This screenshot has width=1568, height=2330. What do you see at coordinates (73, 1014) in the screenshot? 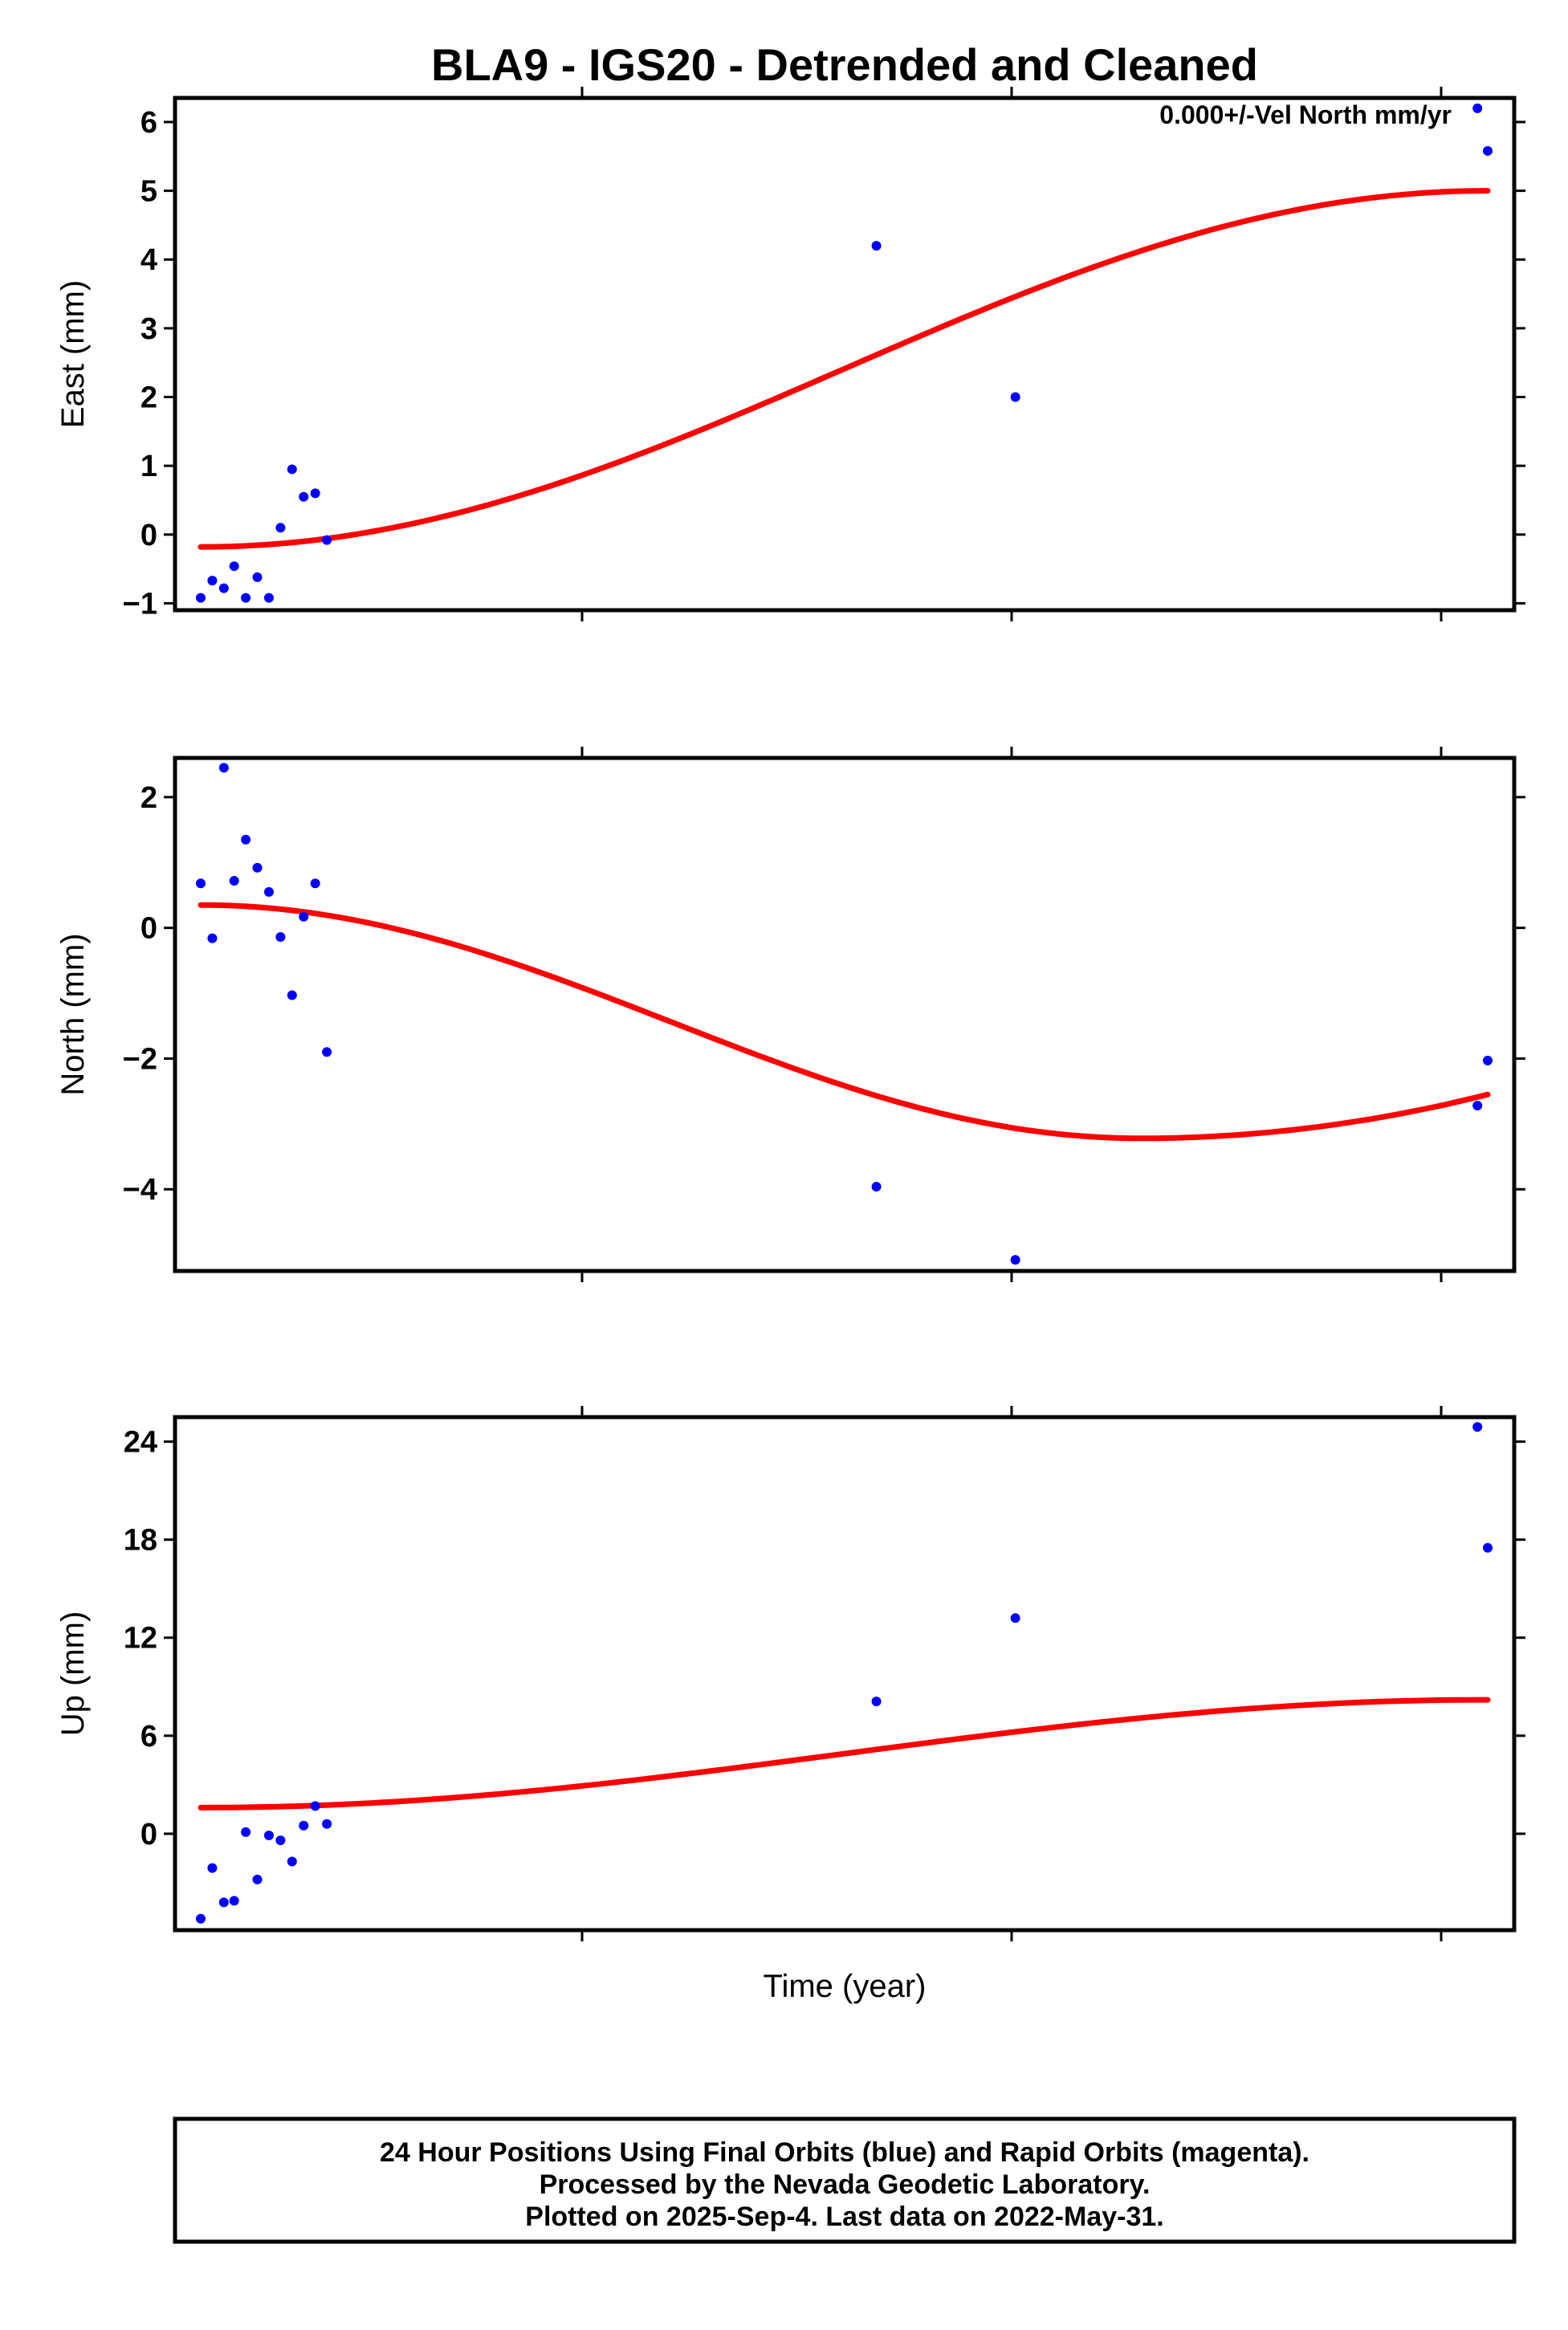
I see `y-axis-label: North (mm)` at bounding box center [73, 1014].